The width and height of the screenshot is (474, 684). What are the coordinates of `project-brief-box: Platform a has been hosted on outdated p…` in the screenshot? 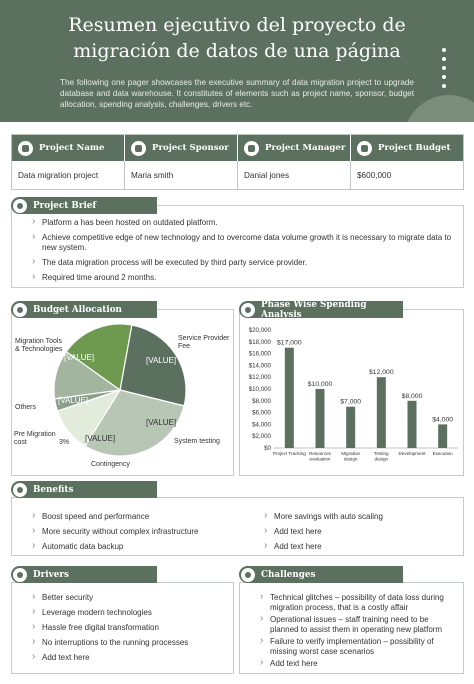 It's located at (237, 246).